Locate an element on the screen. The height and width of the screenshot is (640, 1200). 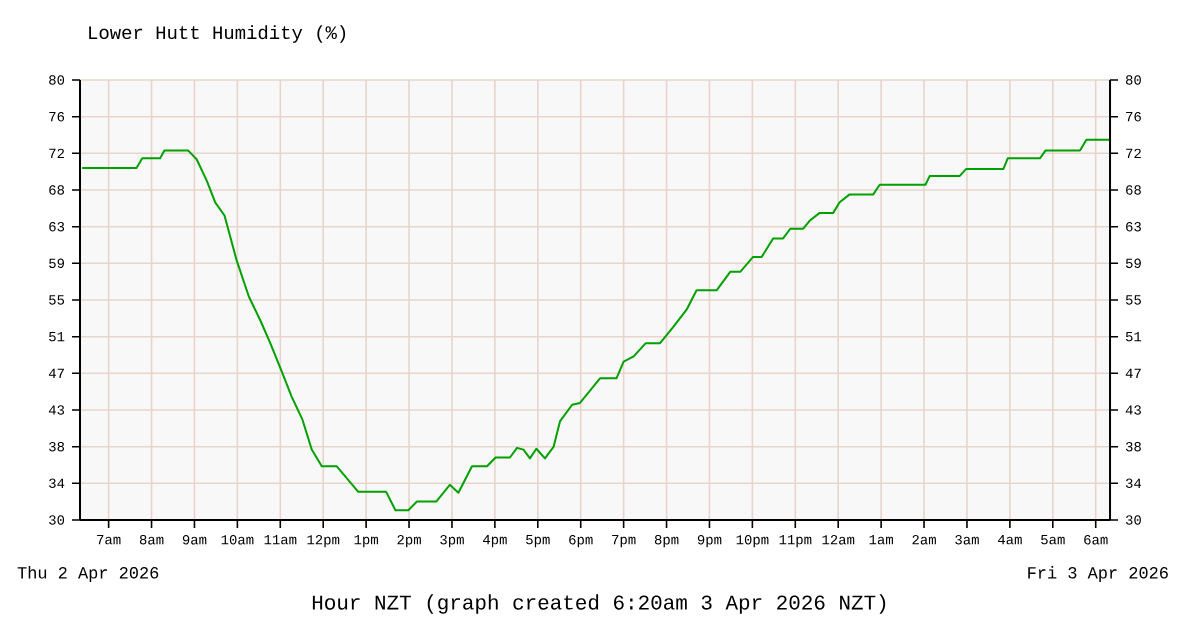
chart-title: Lower Hutt Humidity (%) is located at coordinates (217, 34).